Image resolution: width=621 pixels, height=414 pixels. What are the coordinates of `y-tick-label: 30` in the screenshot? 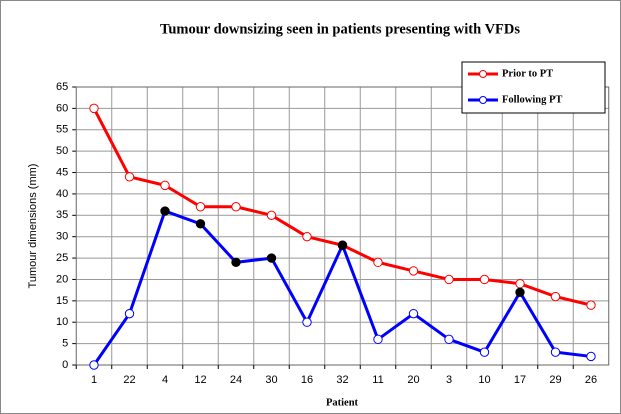 It's located at (62, 237).